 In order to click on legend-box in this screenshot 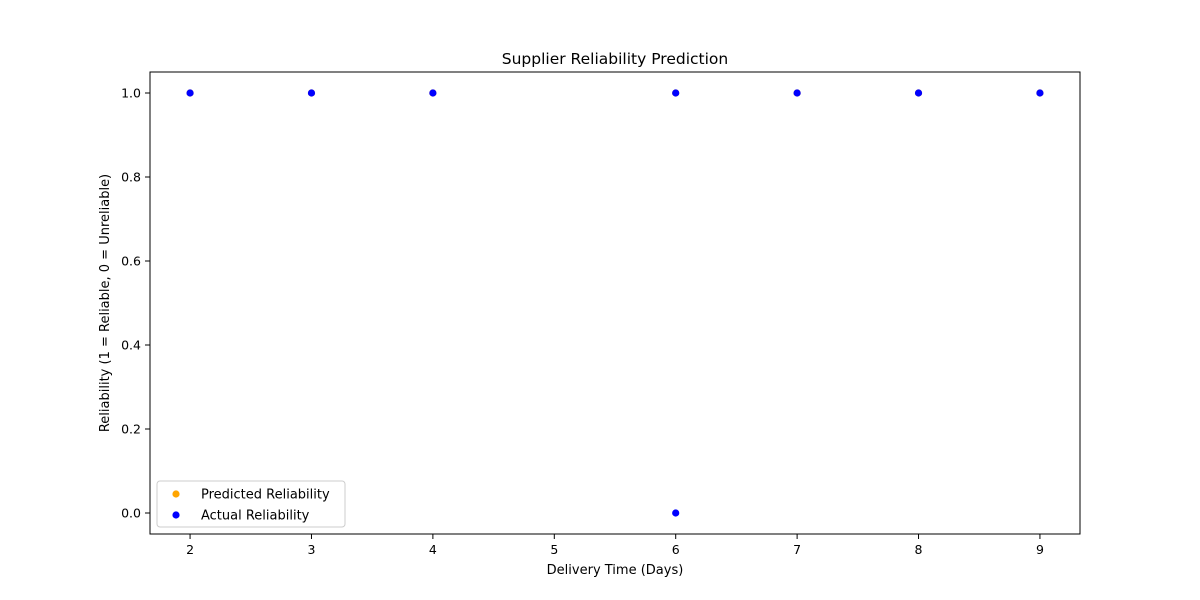, I will do `click(251, 504)`.